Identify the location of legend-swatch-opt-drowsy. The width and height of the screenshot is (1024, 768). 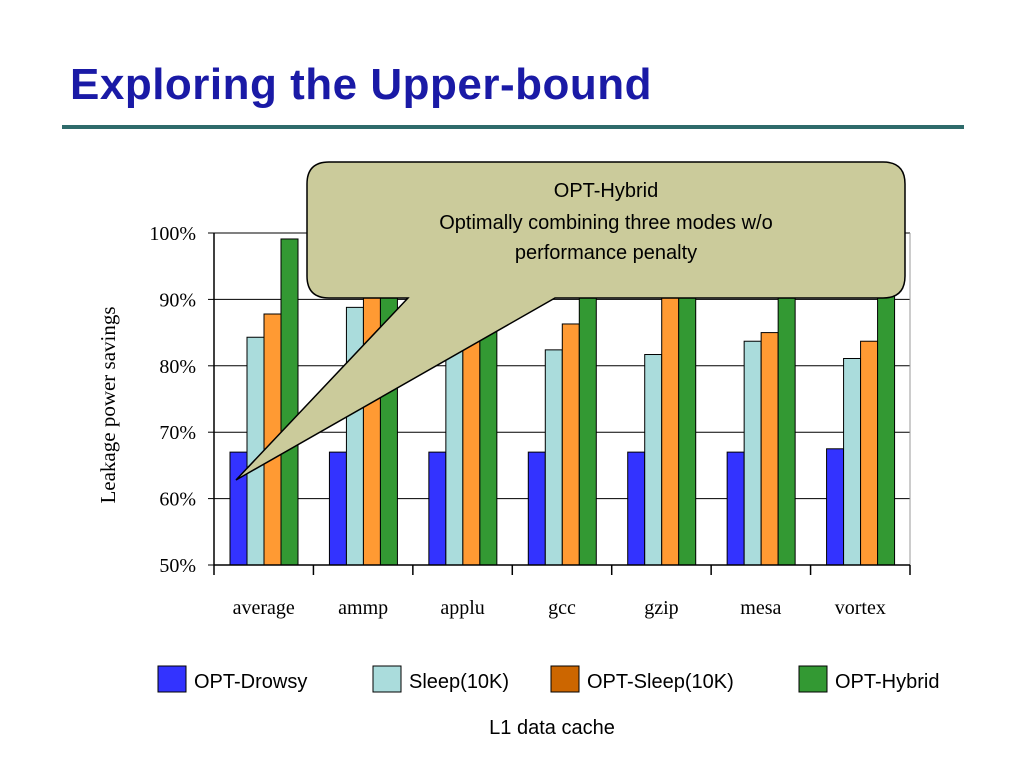
(172, 679).